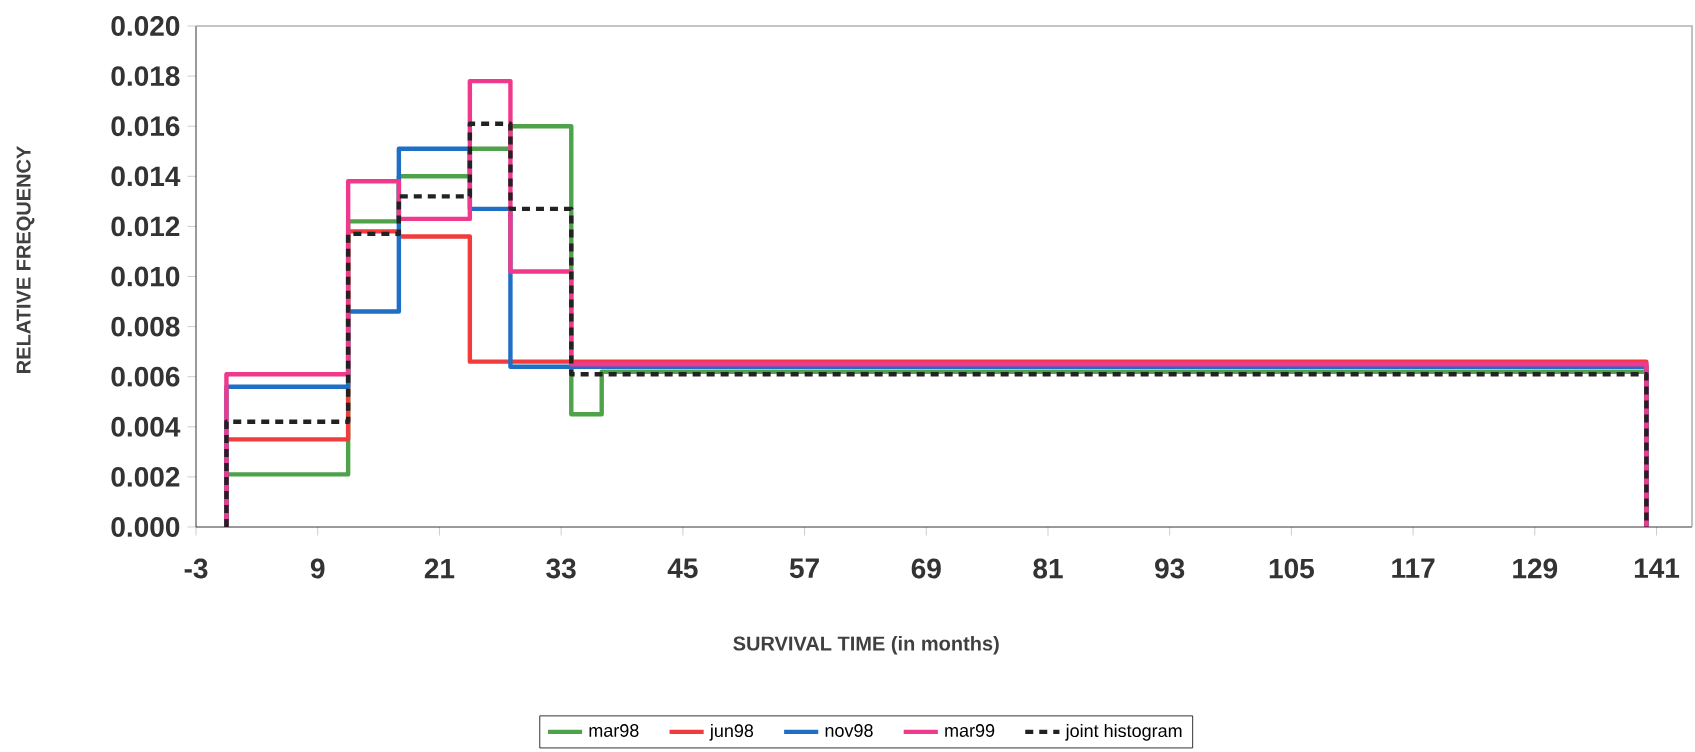  I want to click on legend-label: jun98, so click(731, 732).